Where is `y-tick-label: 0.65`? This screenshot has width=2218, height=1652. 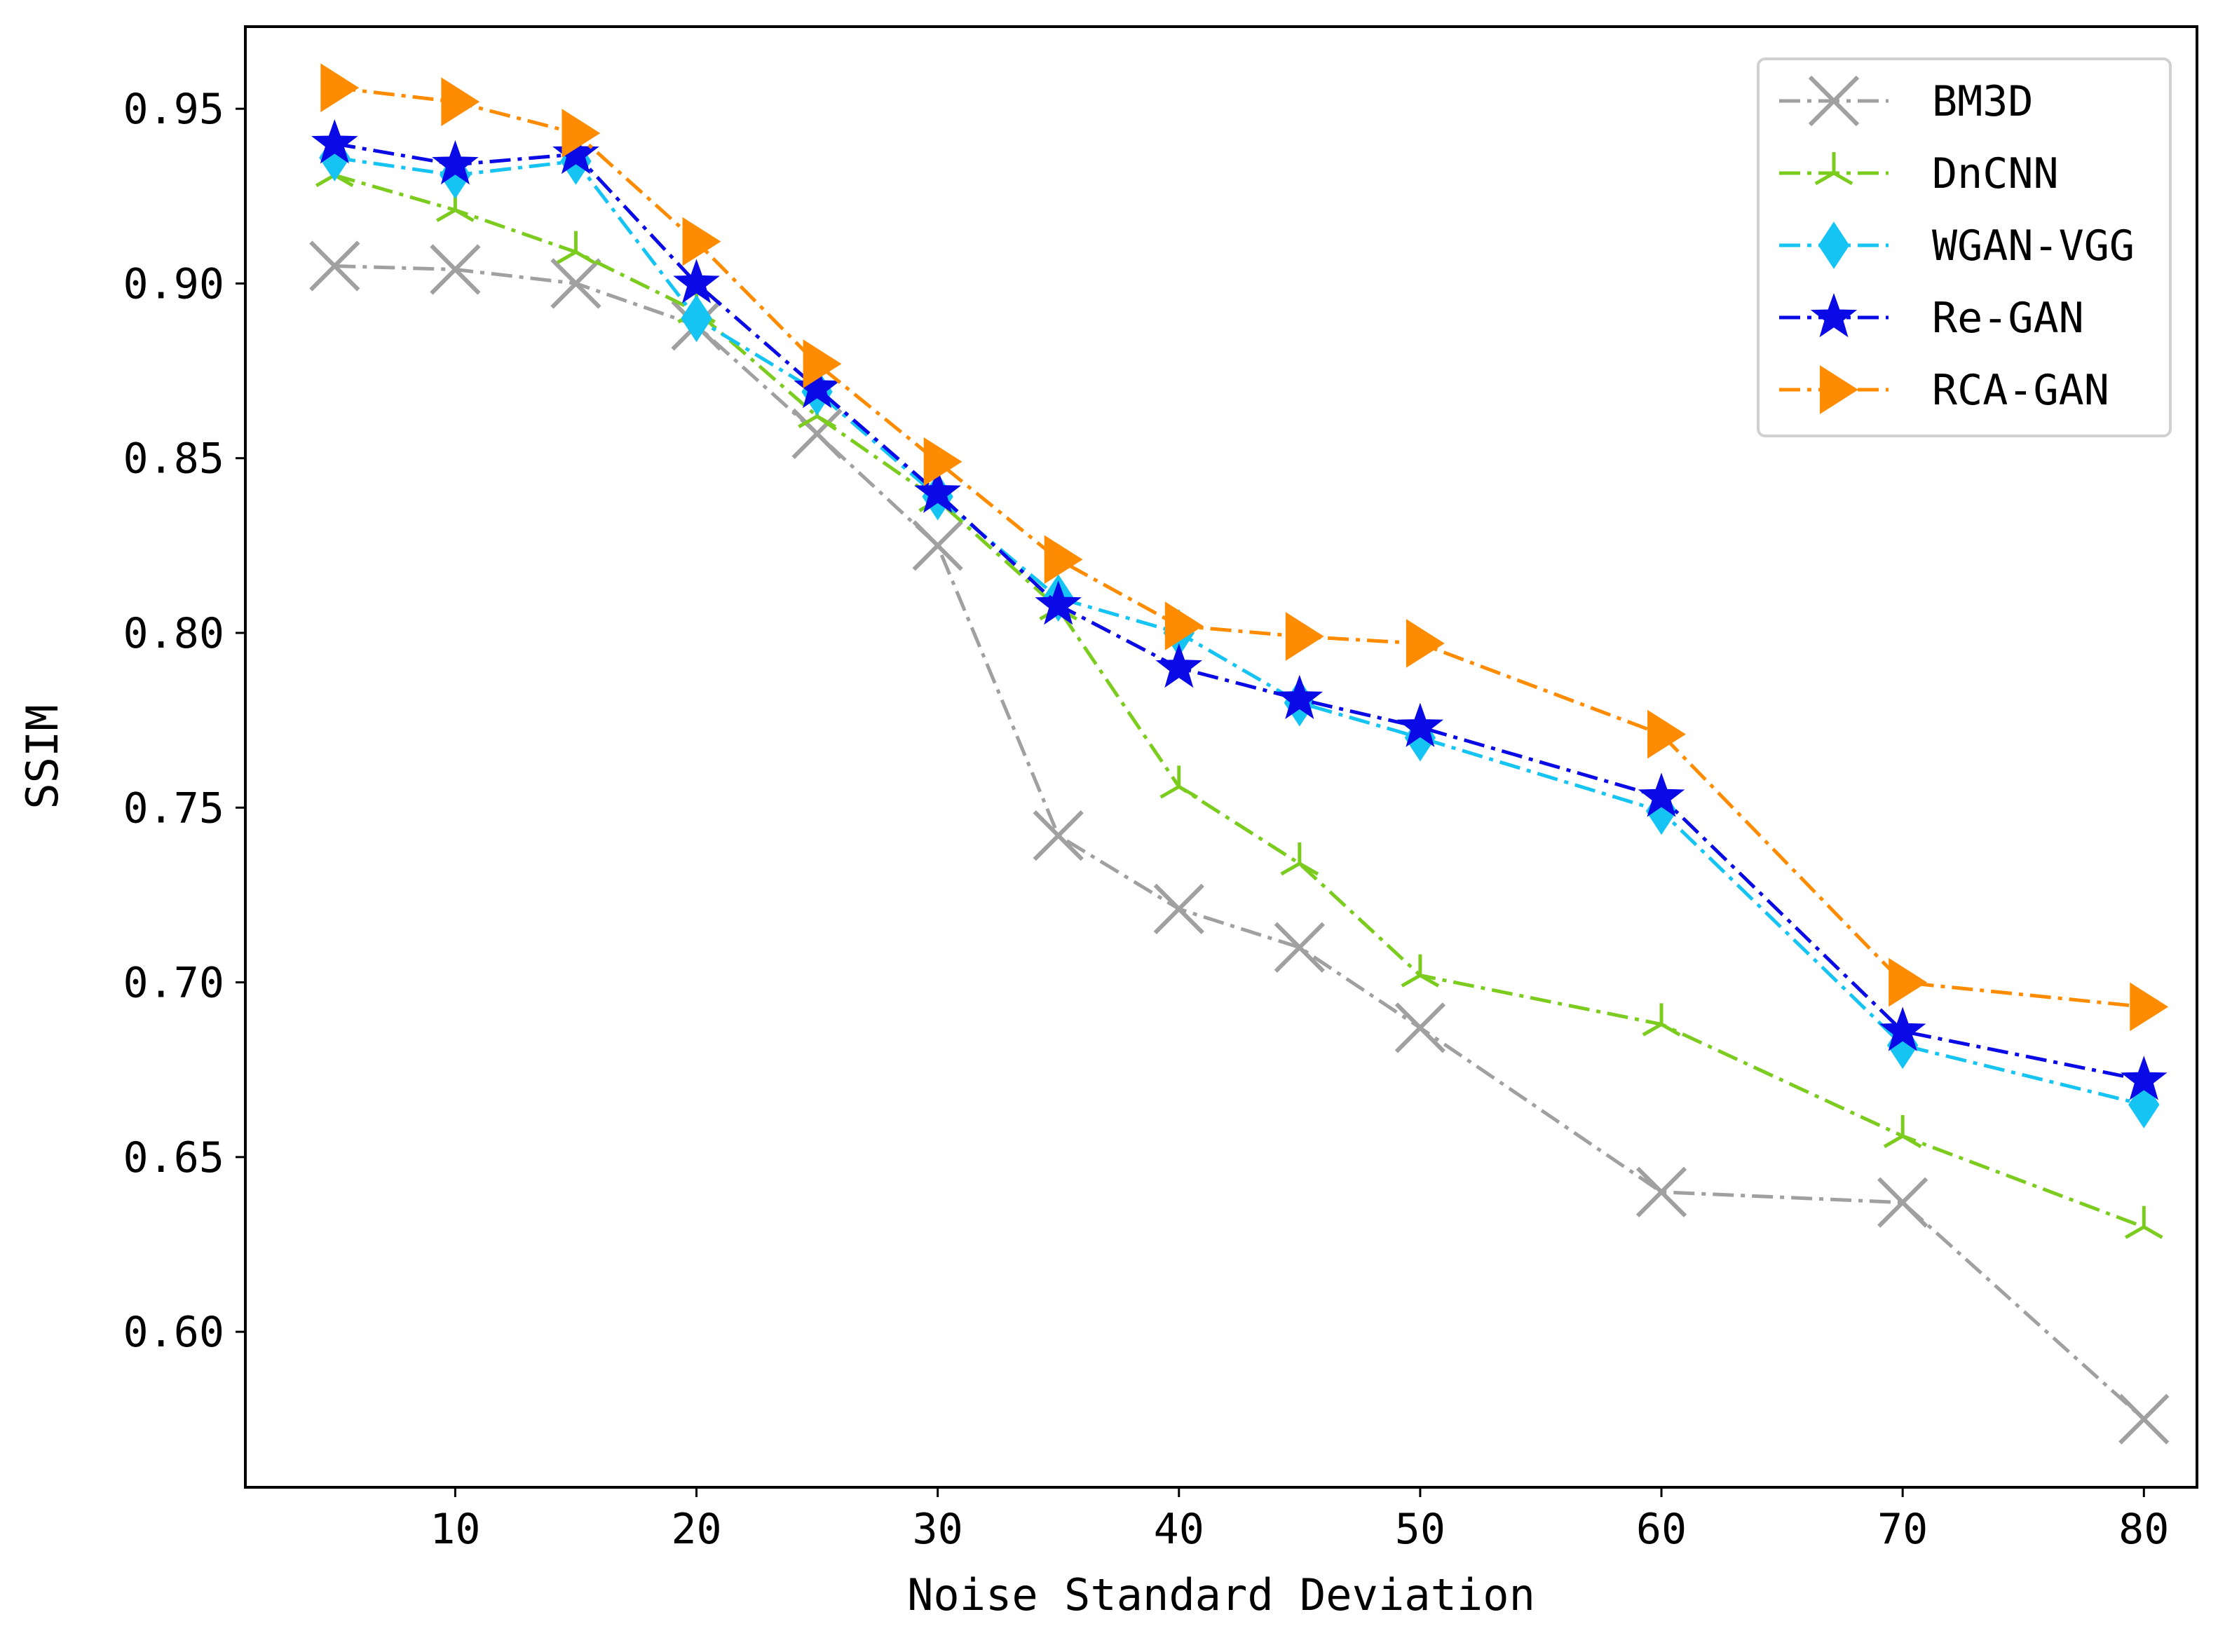
y-tick-label: 0.65 is located at coordinates (174, 1157).